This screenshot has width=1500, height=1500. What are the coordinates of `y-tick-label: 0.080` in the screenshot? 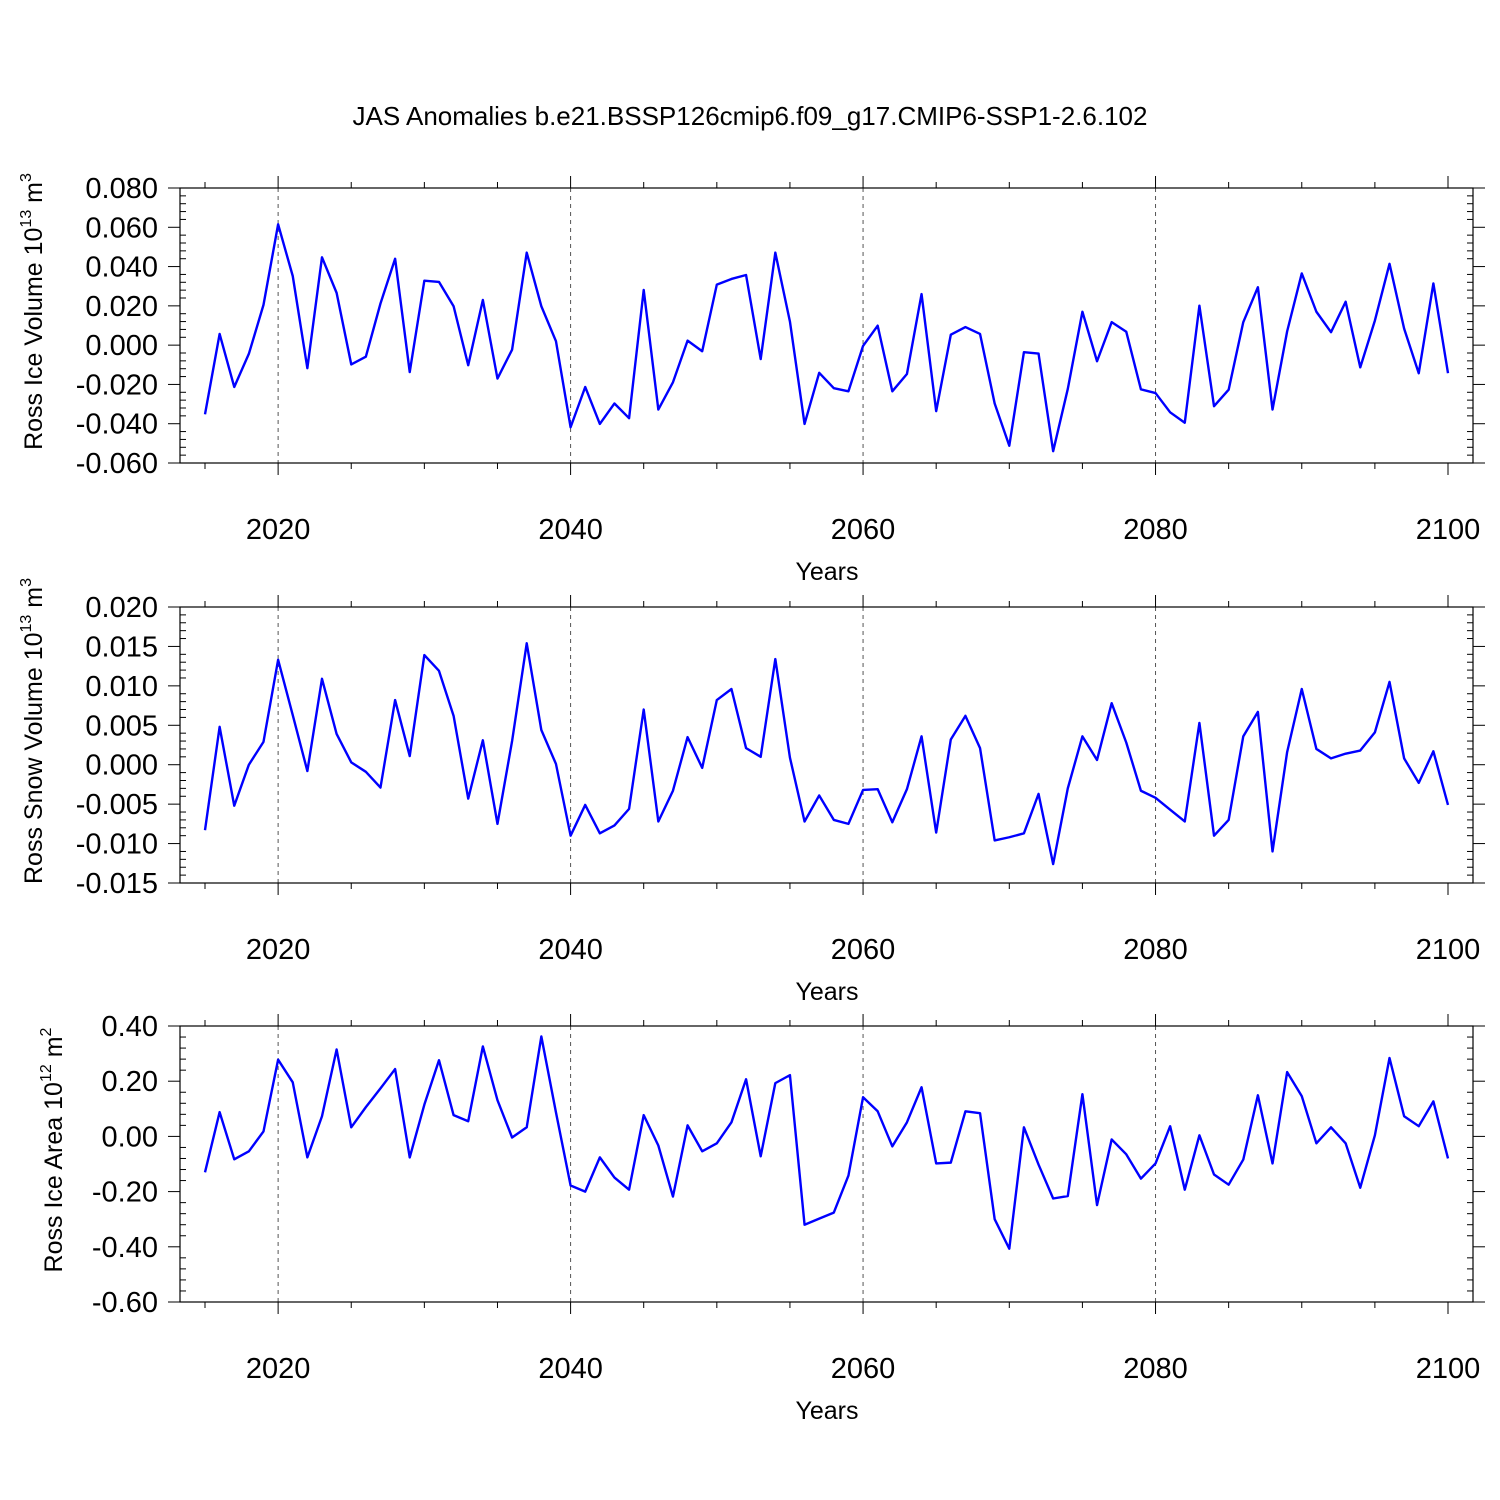 It's located at (121, 189).